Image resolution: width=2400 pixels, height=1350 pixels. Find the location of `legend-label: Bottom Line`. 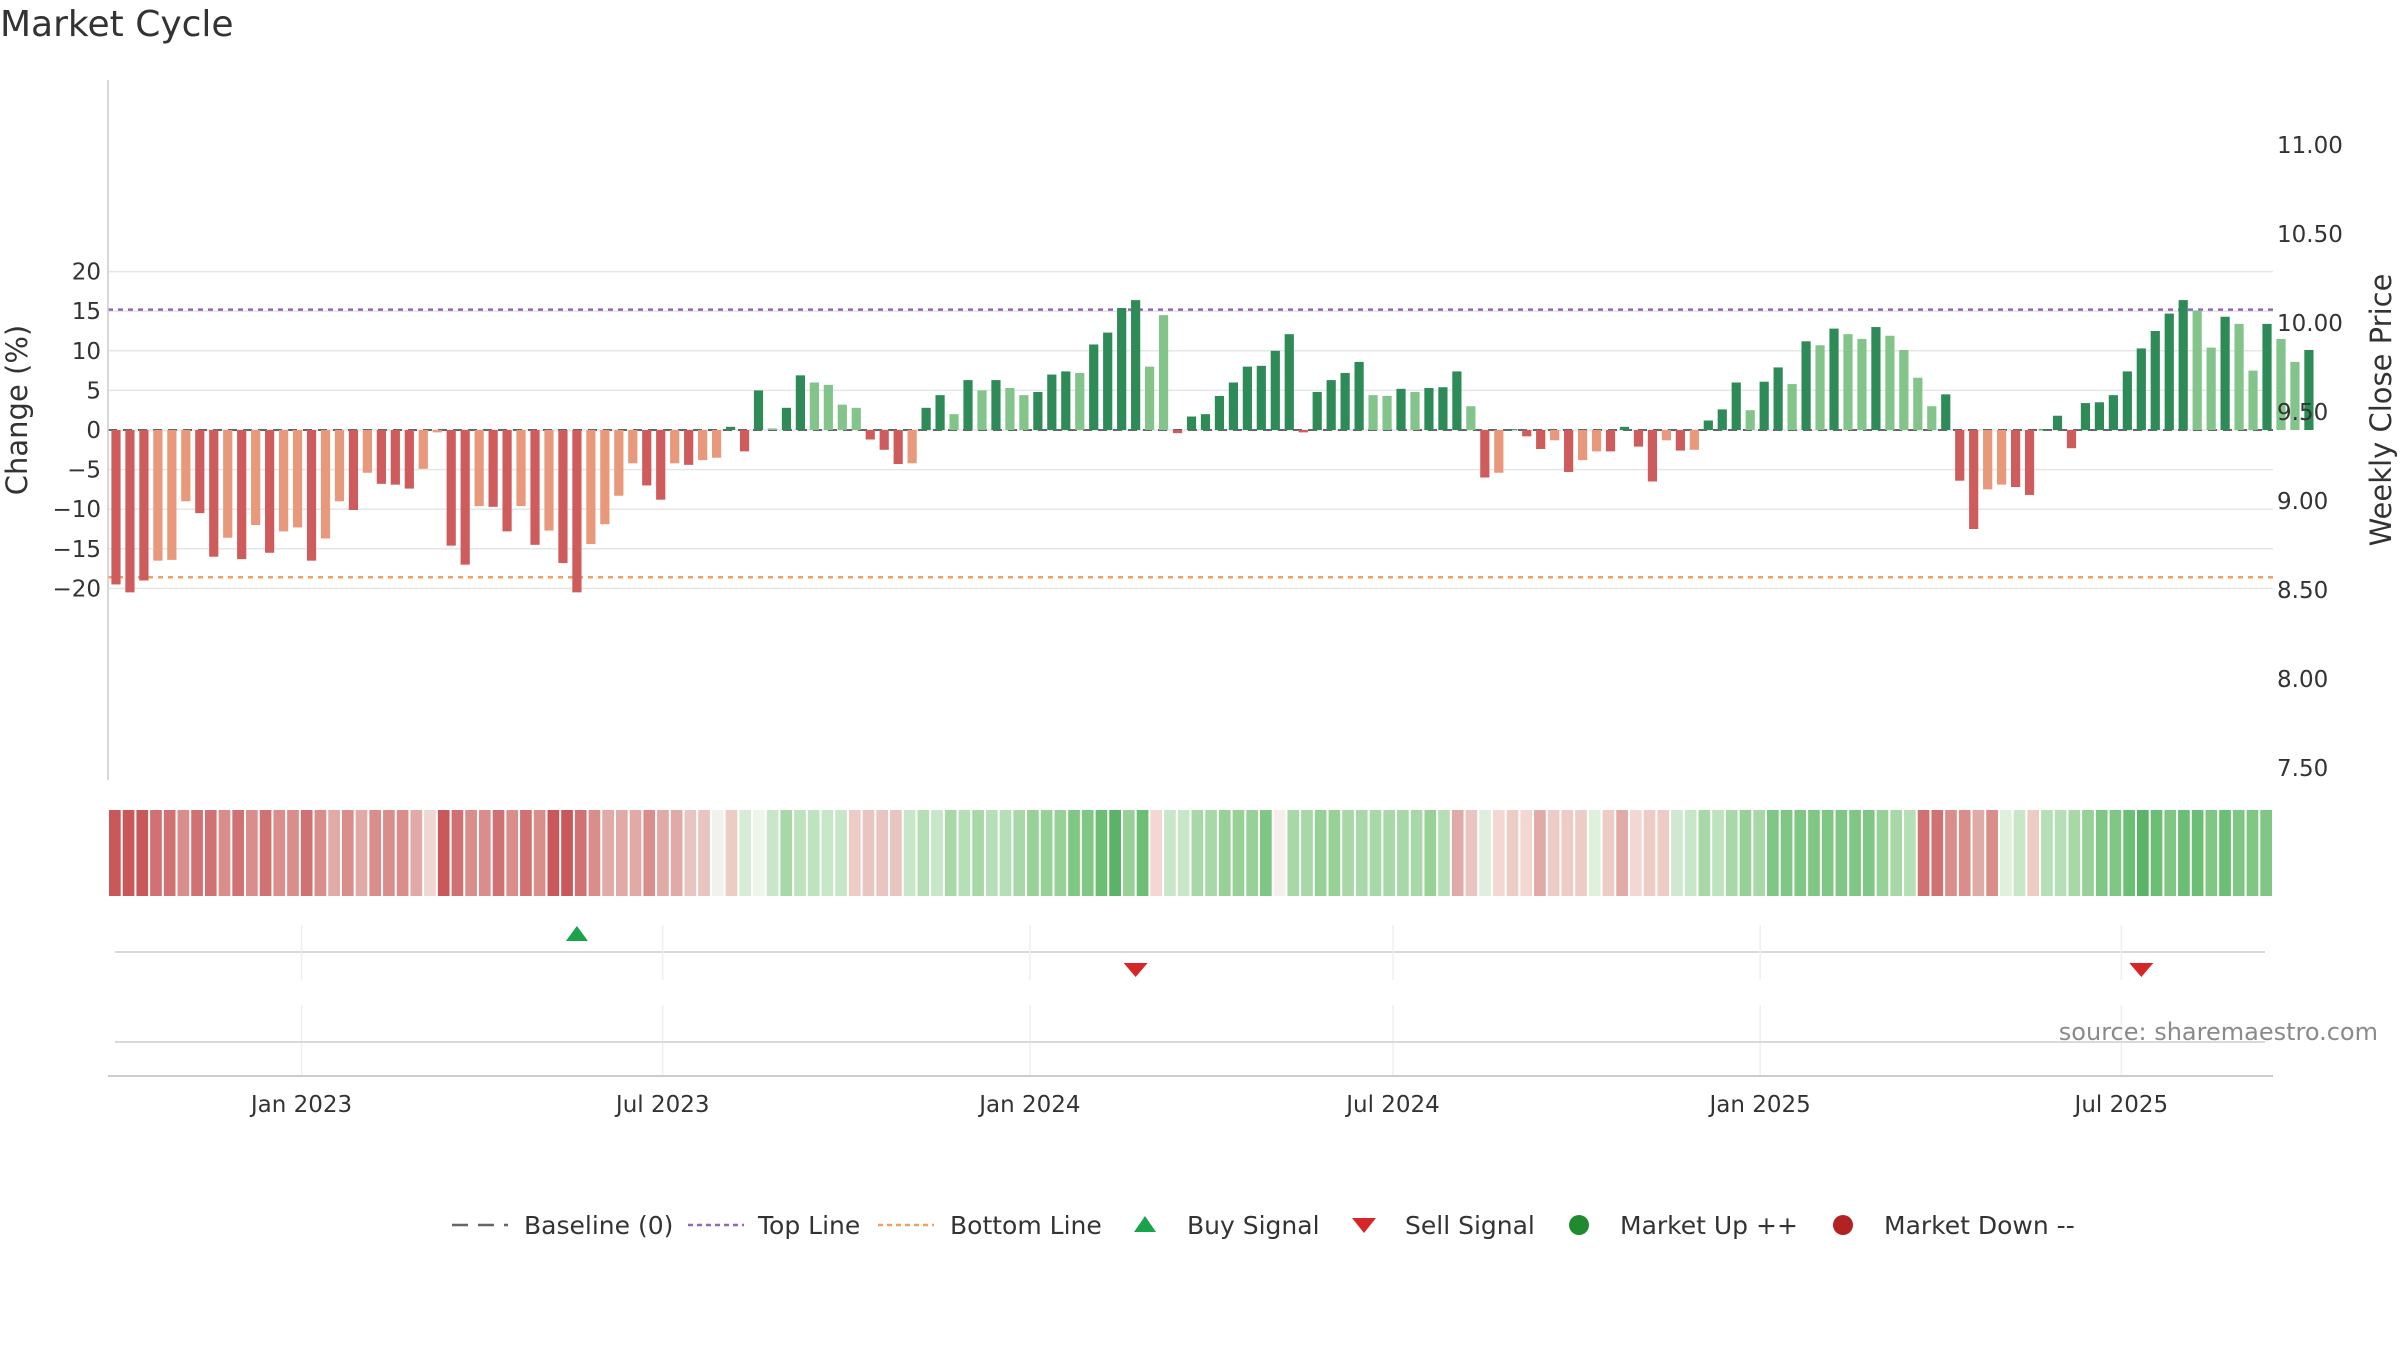

legend-label: Bottom Line is located at coordinates (1026, 1225).